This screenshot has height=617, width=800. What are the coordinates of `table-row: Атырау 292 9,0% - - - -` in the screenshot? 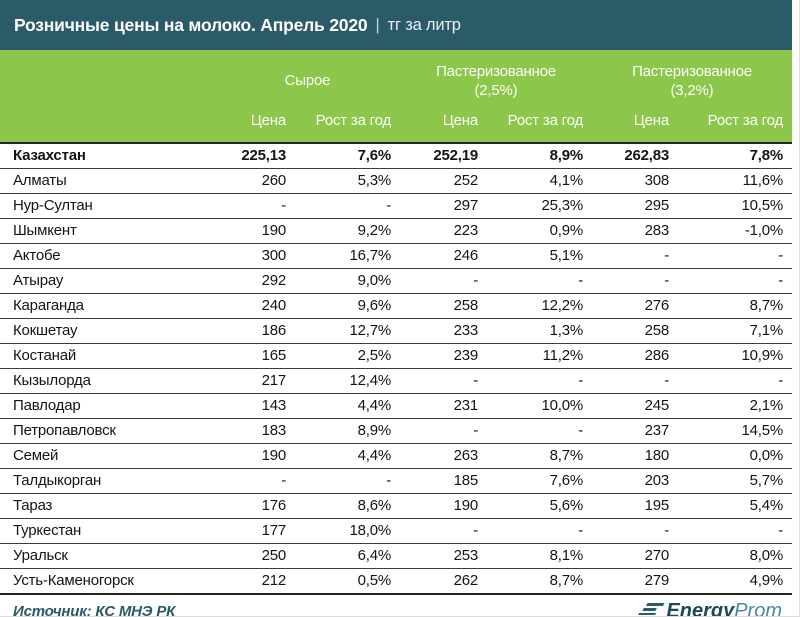 It's located at (396, 280).